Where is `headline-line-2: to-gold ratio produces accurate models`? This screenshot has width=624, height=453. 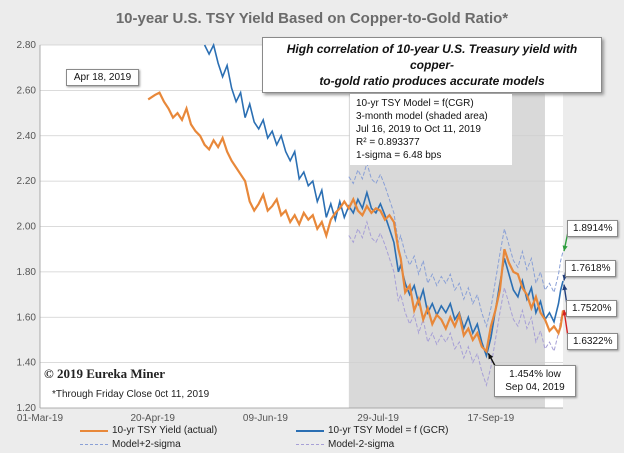 headline-line-2: to-gold ratio produces accurate models is located at coordinates (432, 81).